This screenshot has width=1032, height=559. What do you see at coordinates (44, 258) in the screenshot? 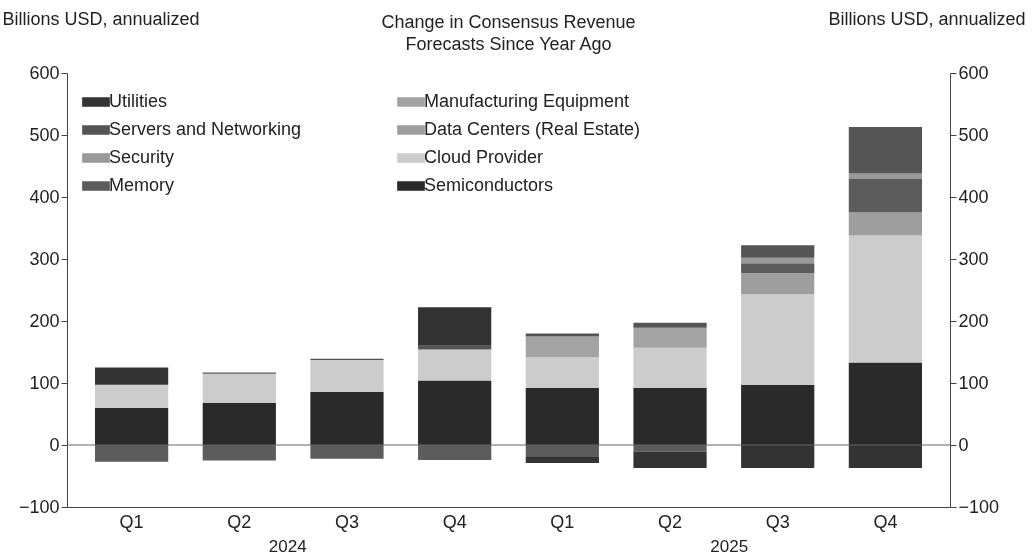
I see `y-tick-label: 300` at bounding box center [44, 258].